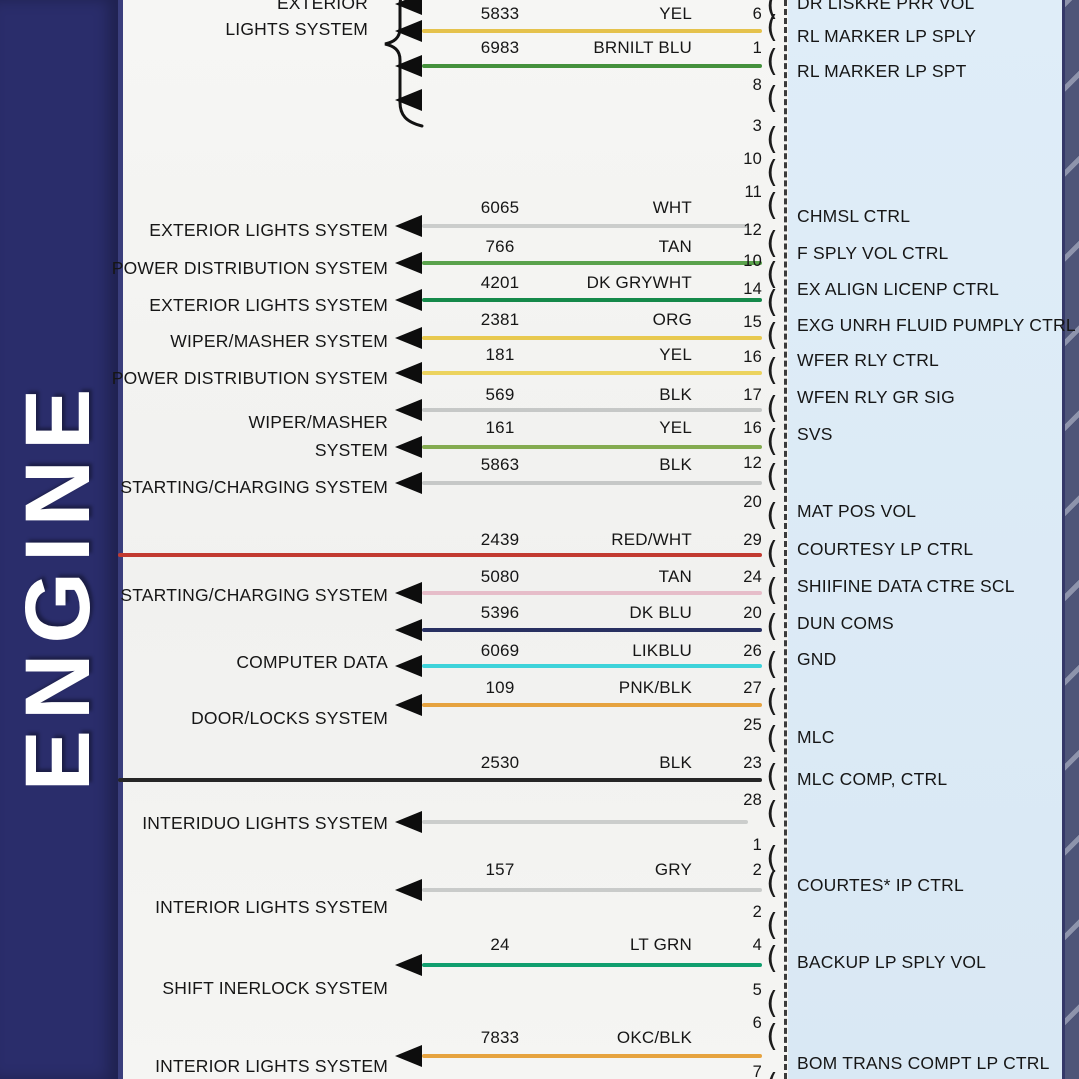 The image size is (1079, 1079). What do you see at coordinates (500, 319) in the screenshot?
I see `wire-number: 2381` at bounding box center [500, 319].